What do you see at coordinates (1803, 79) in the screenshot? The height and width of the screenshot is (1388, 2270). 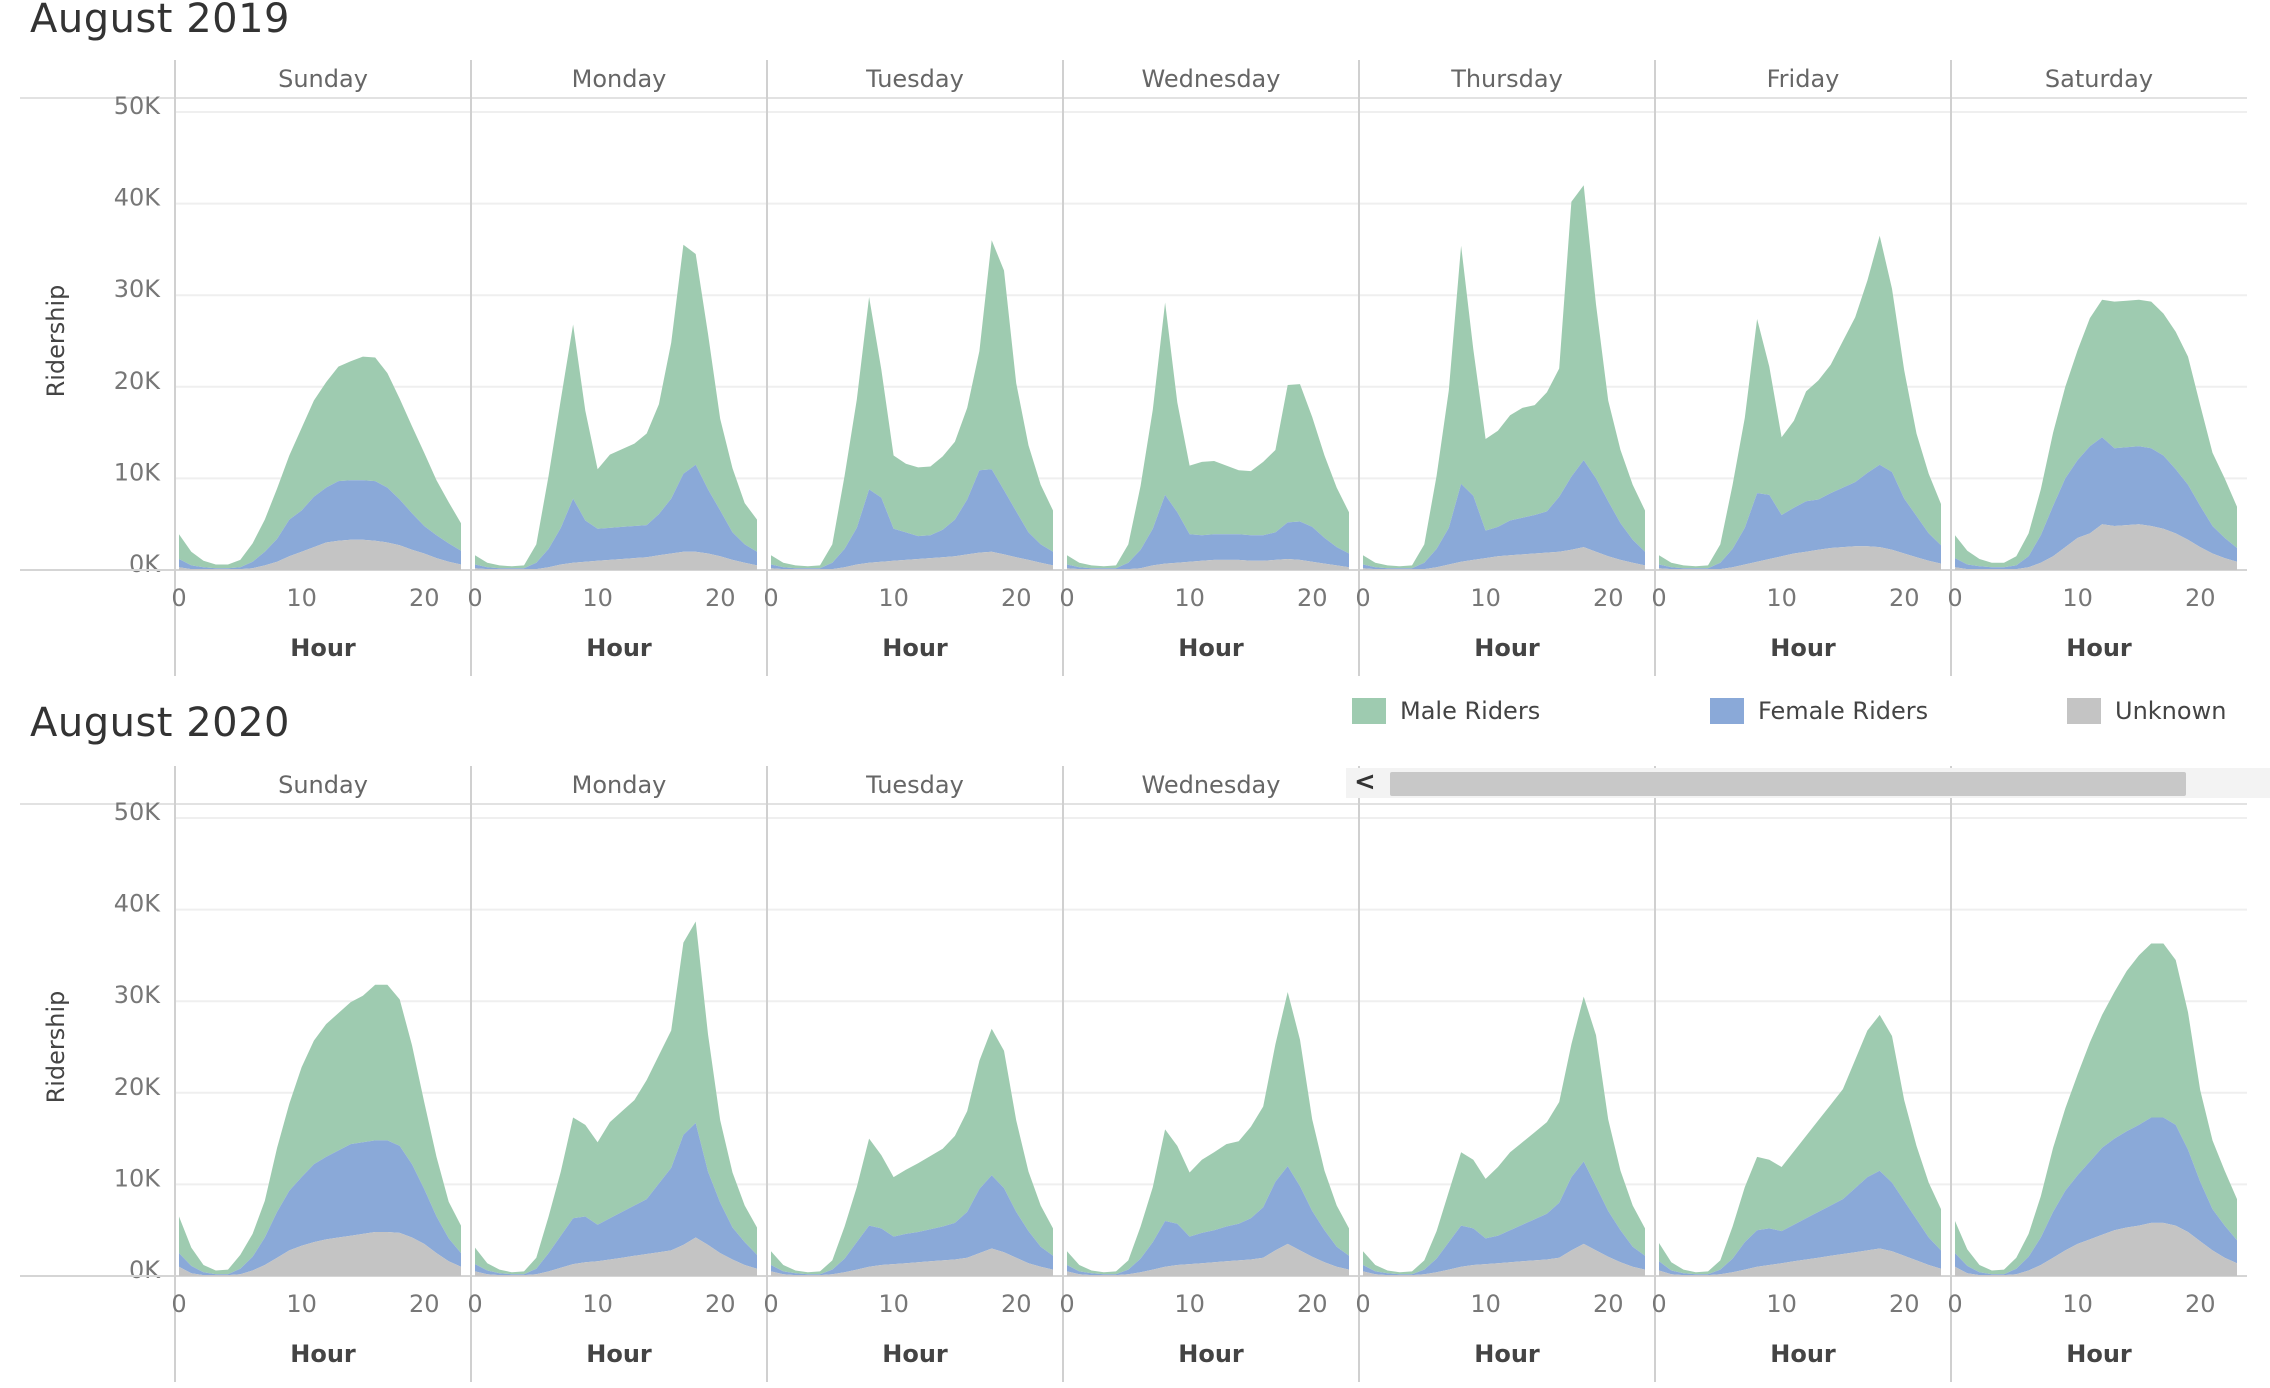 I see `day-header: Friday` at bounding box center [1803, 79].